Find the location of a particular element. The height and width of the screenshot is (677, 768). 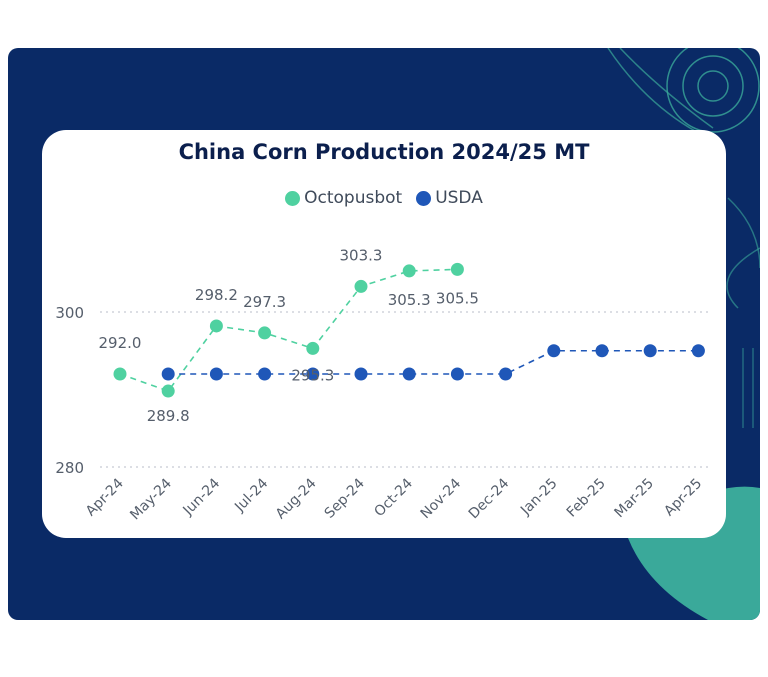

legend-swatch-usda is located at coordinates (424, 198).